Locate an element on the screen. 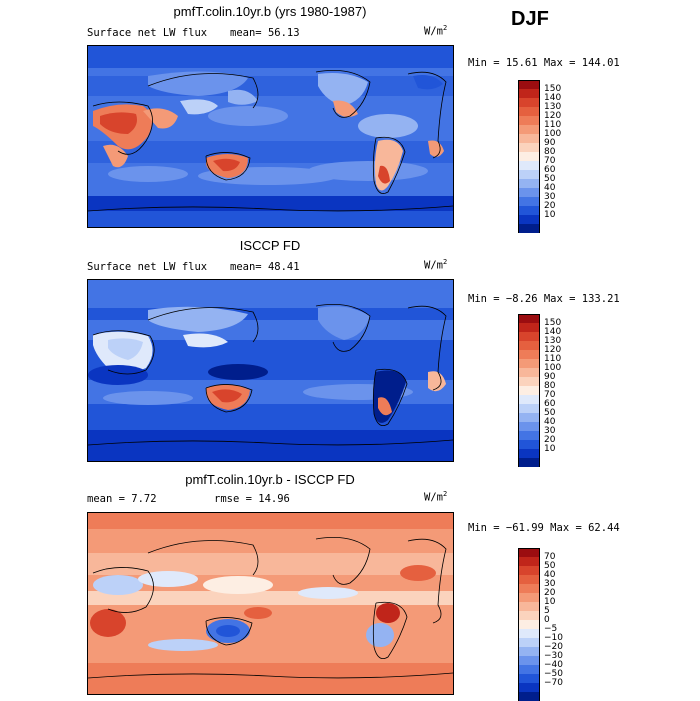 Image resolution: width=700 pixels, height=701 pixels. colorbar-tick-label: −5 is located at coordinates (551, 629).